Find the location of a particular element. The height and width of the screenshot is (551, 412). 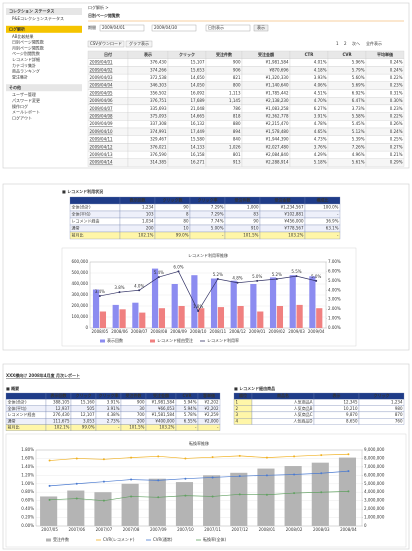

table-value: ¥2,000 is located at coordinates (212, 420).